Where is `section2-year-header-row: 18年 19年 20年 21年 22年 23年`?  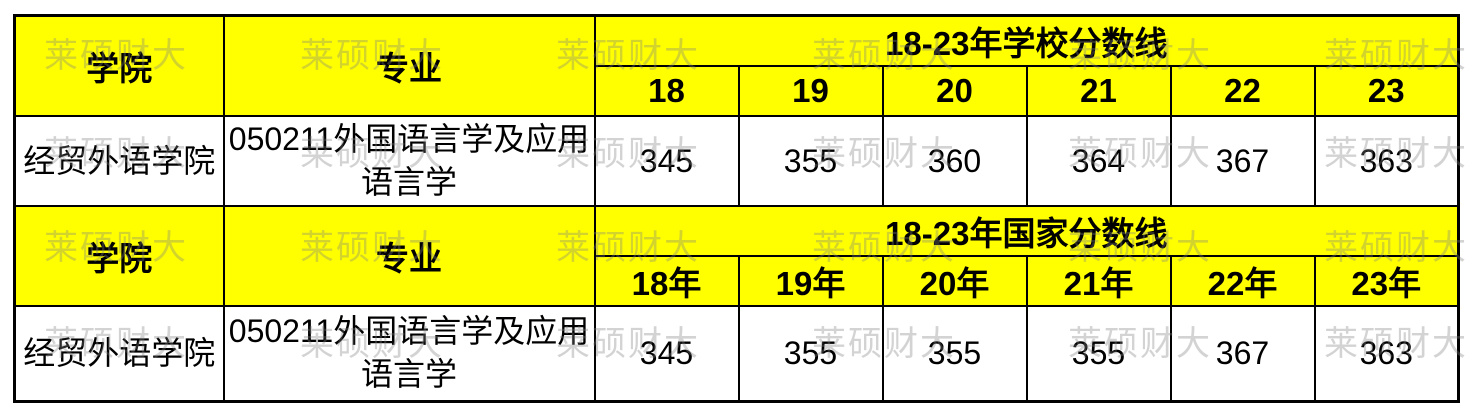
section2-year-header-row: 18年 19年 20年 21年 22年 23年 is located at coordinates (737, 281).